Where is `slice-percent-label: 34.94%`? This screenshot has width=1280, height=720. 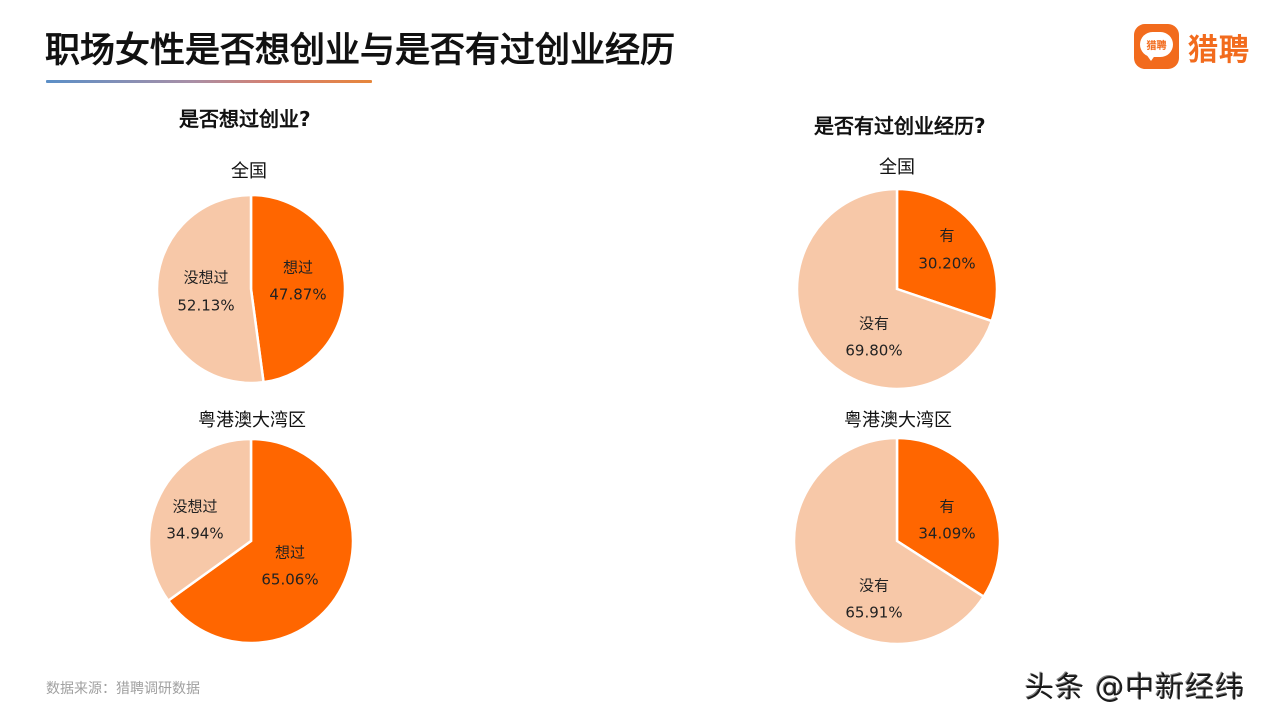 slice-percent-label: 34.94% is located at coordinates (194, 534).